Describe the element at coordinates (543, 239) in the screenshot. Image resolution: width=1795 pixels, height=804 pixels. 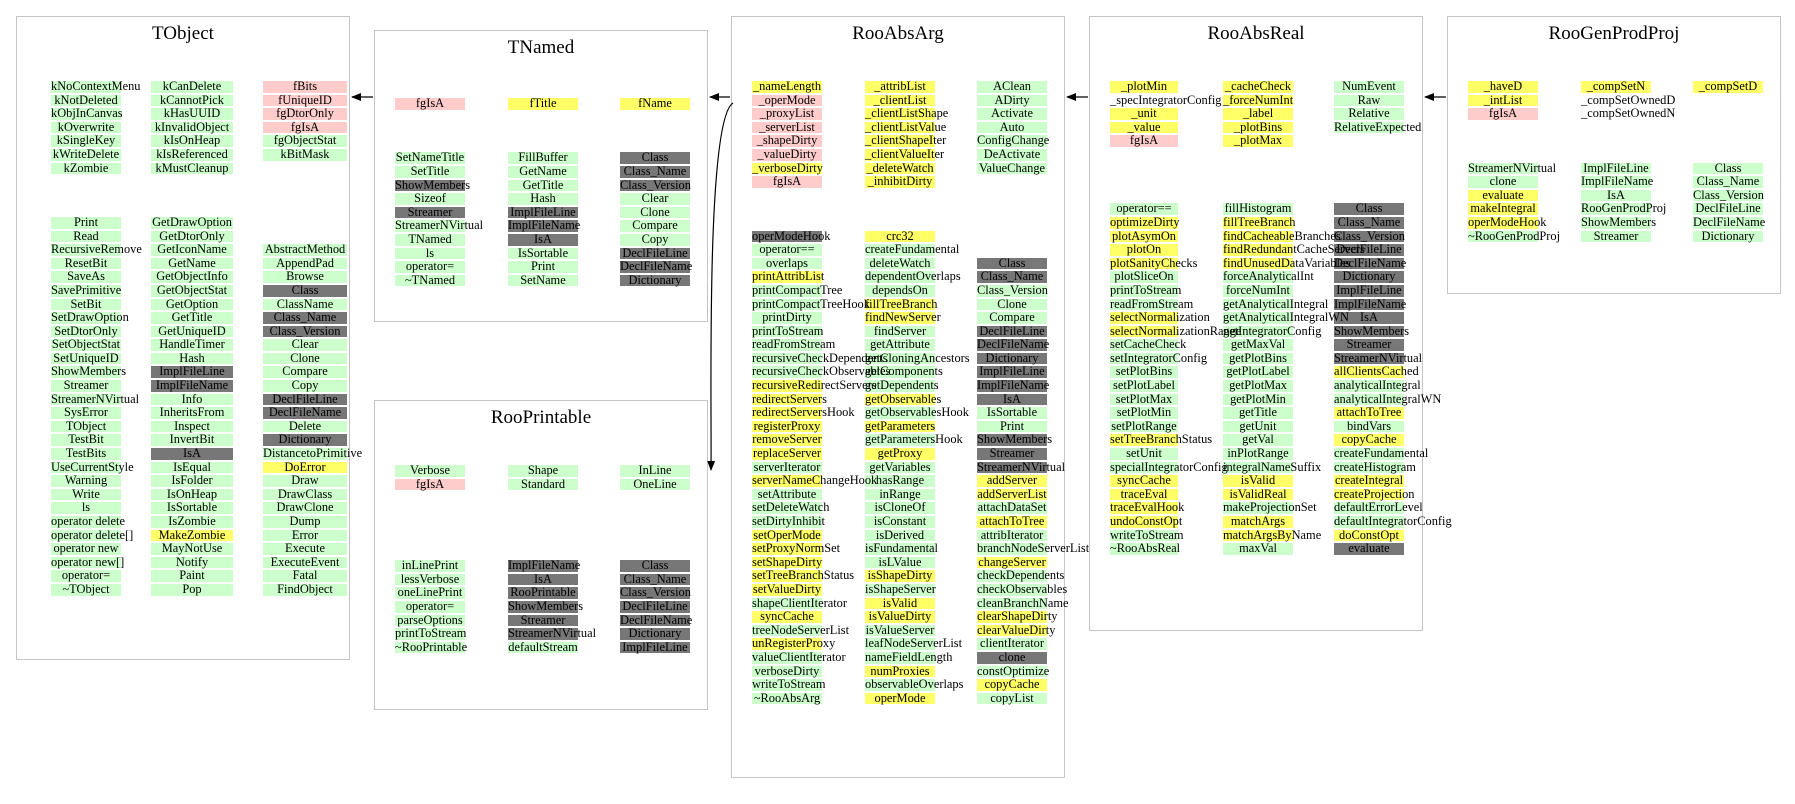
I see `member-item: IsA` at that location.